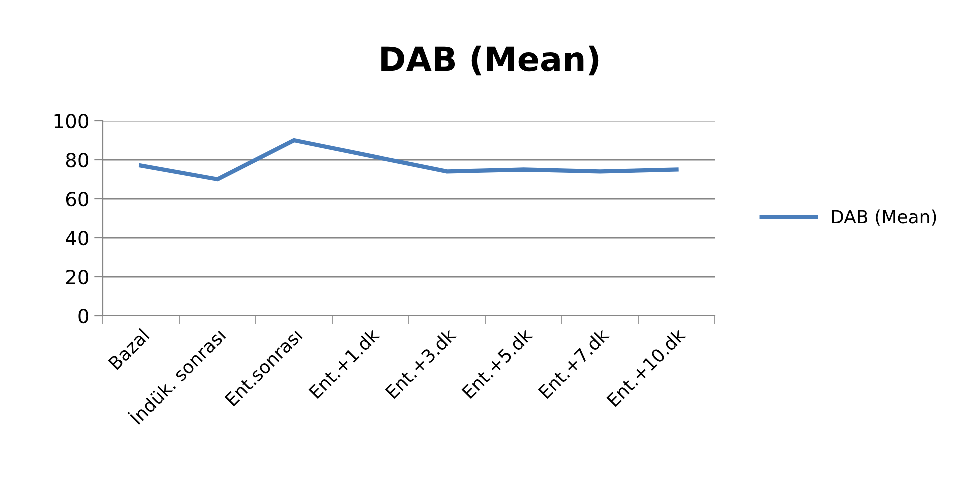  What do you see at coordinates (77, 199) in the screenshot?
I see `y-tick-label: 60` at bounding box center [77, 199].